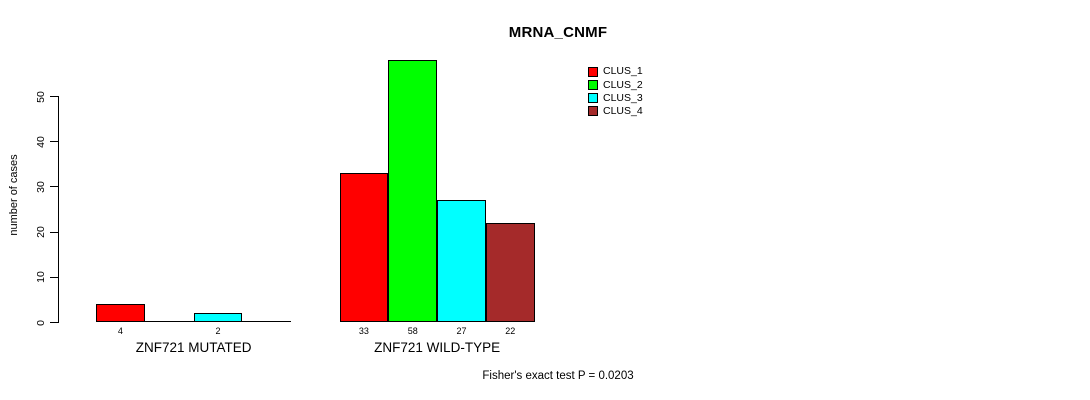 Image resolution: width=1090 pixels, height=400 pixels. I want to click on y-tick-label: 40, so click(41, 141).